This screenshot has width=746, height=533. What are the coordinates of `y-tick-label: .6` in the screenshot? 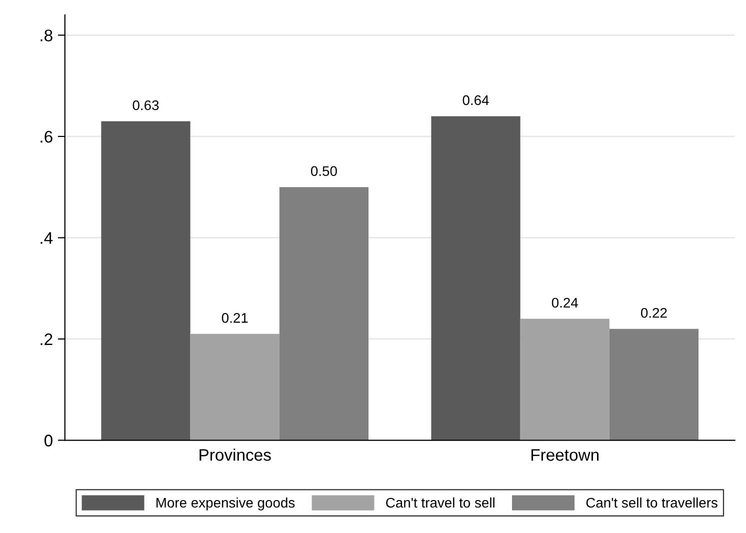 It's located at (46, 136).